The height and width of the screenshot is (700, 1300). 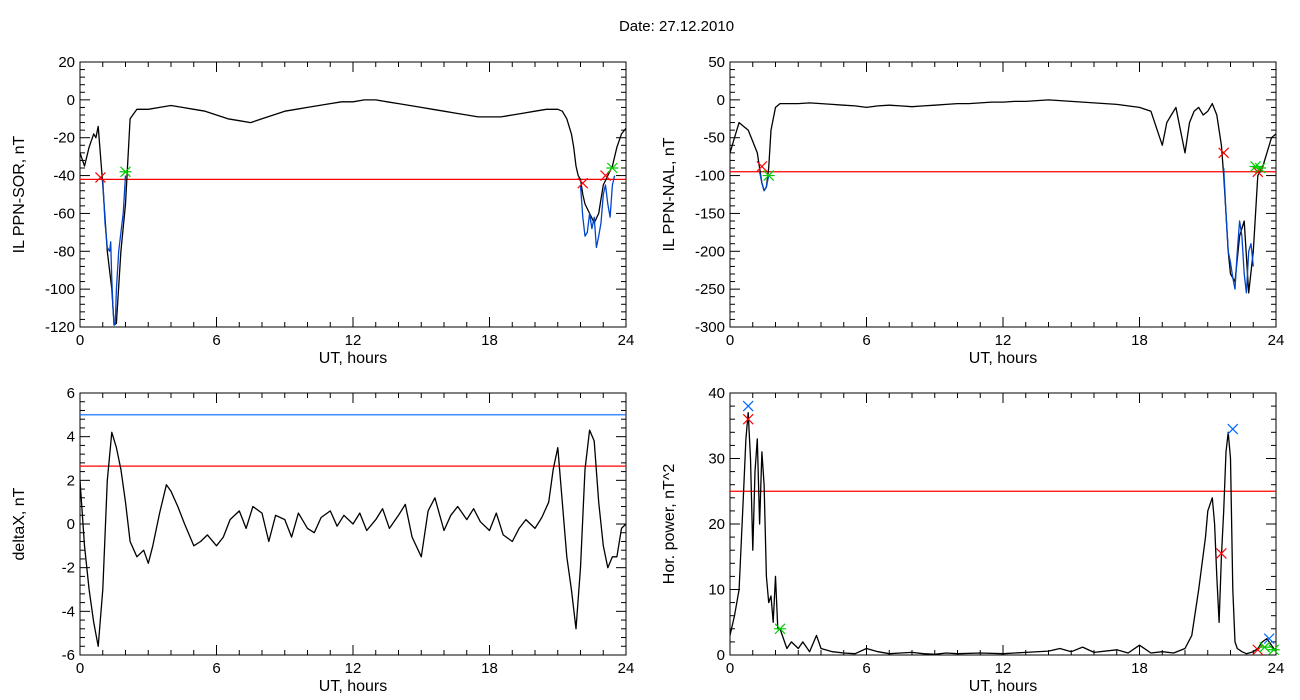 What do you see at coordinates (626, 668) in the screenshot?
I see `x-tick-label-deltax-4: 24` at bounding box center [626, 668].